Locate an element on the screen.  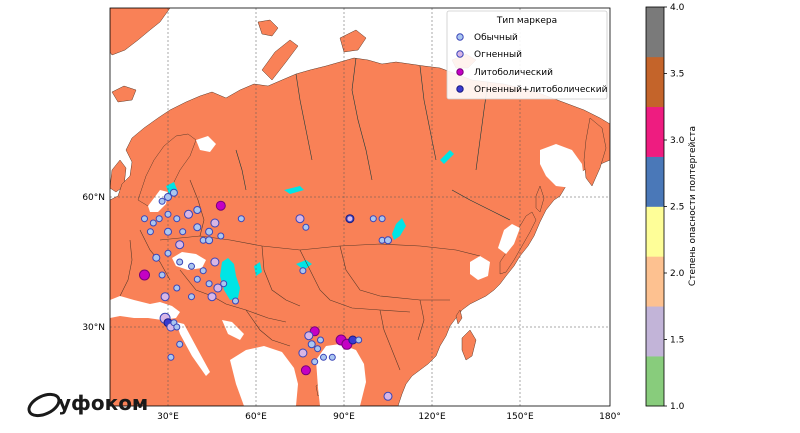
sea-okhotsk is located at coordinates (562, 166).